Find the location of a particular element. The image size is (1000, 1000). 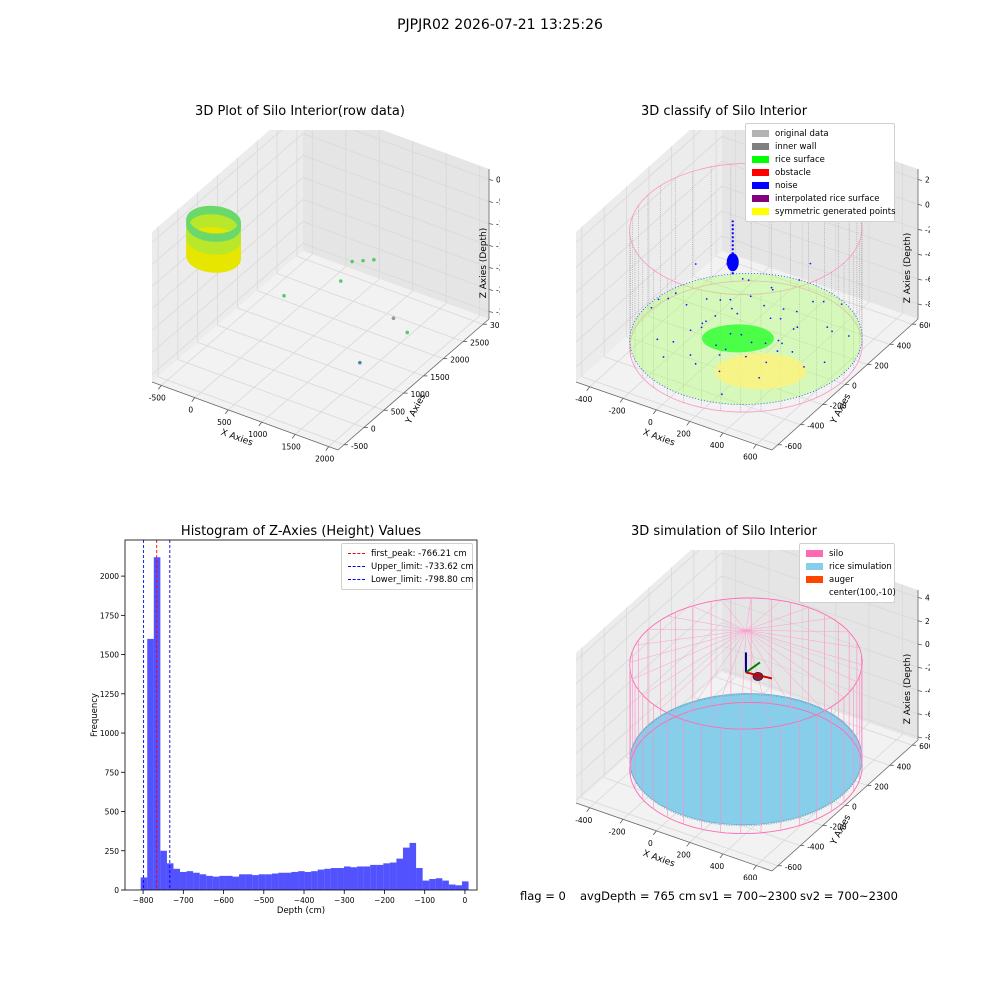

x-tick-label: 0 is located at coordinates (650, 422).